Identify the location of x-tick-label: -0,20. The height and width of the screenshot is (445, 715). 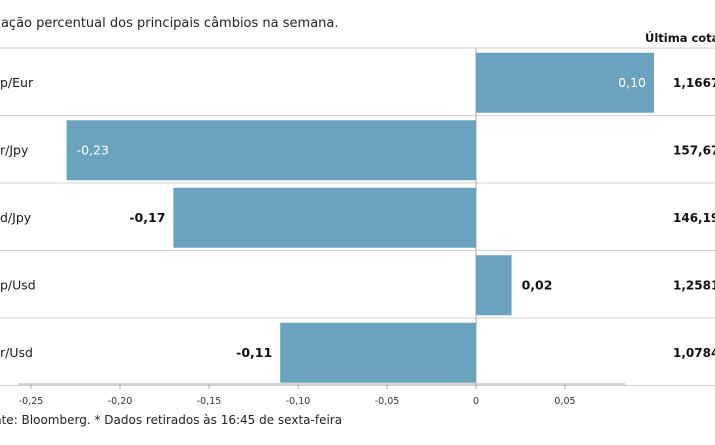
(120, 401).